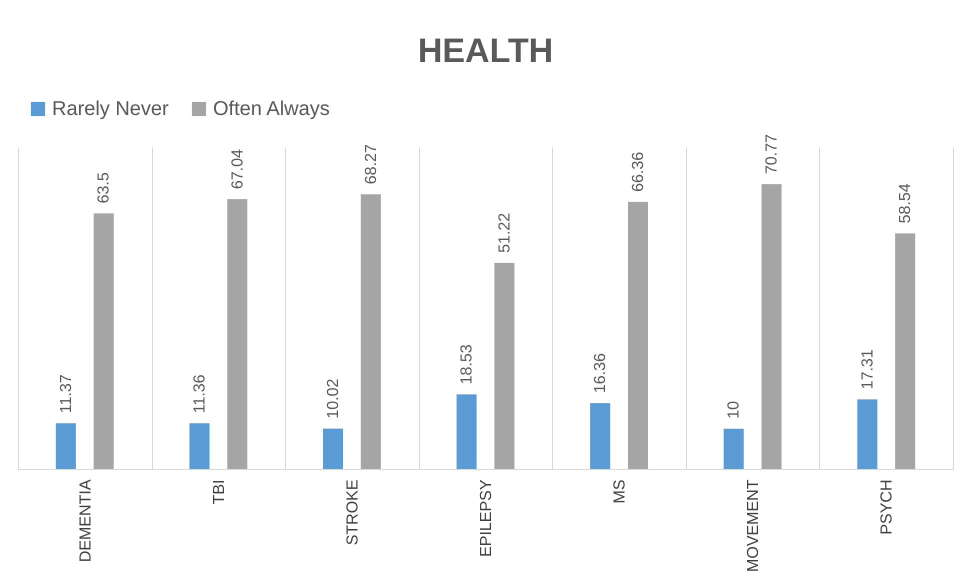  I want to click on data-label: 70.77, so click(772, 154).